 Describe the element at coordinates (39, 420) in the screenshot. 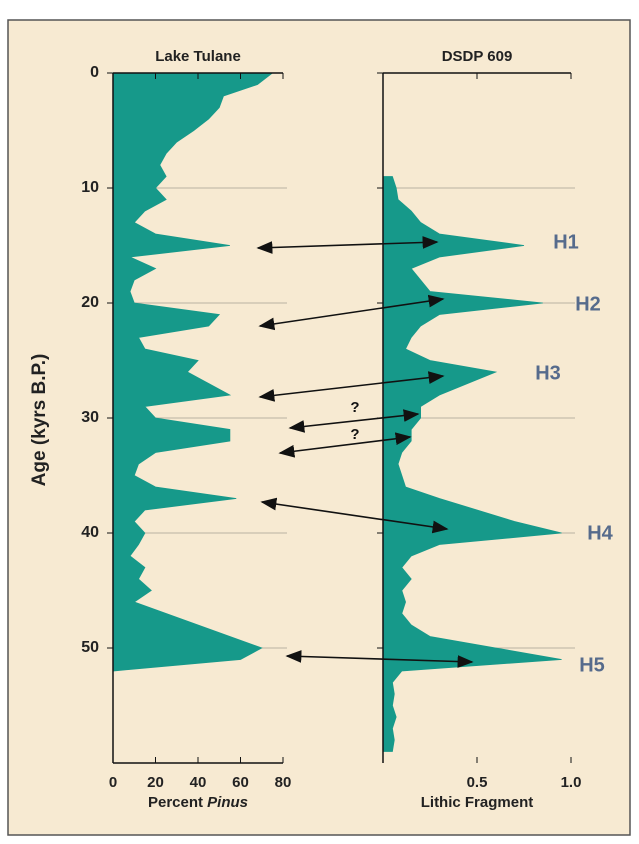

I see `age-axis-label: Age (kyrs B.P.)` at that location.